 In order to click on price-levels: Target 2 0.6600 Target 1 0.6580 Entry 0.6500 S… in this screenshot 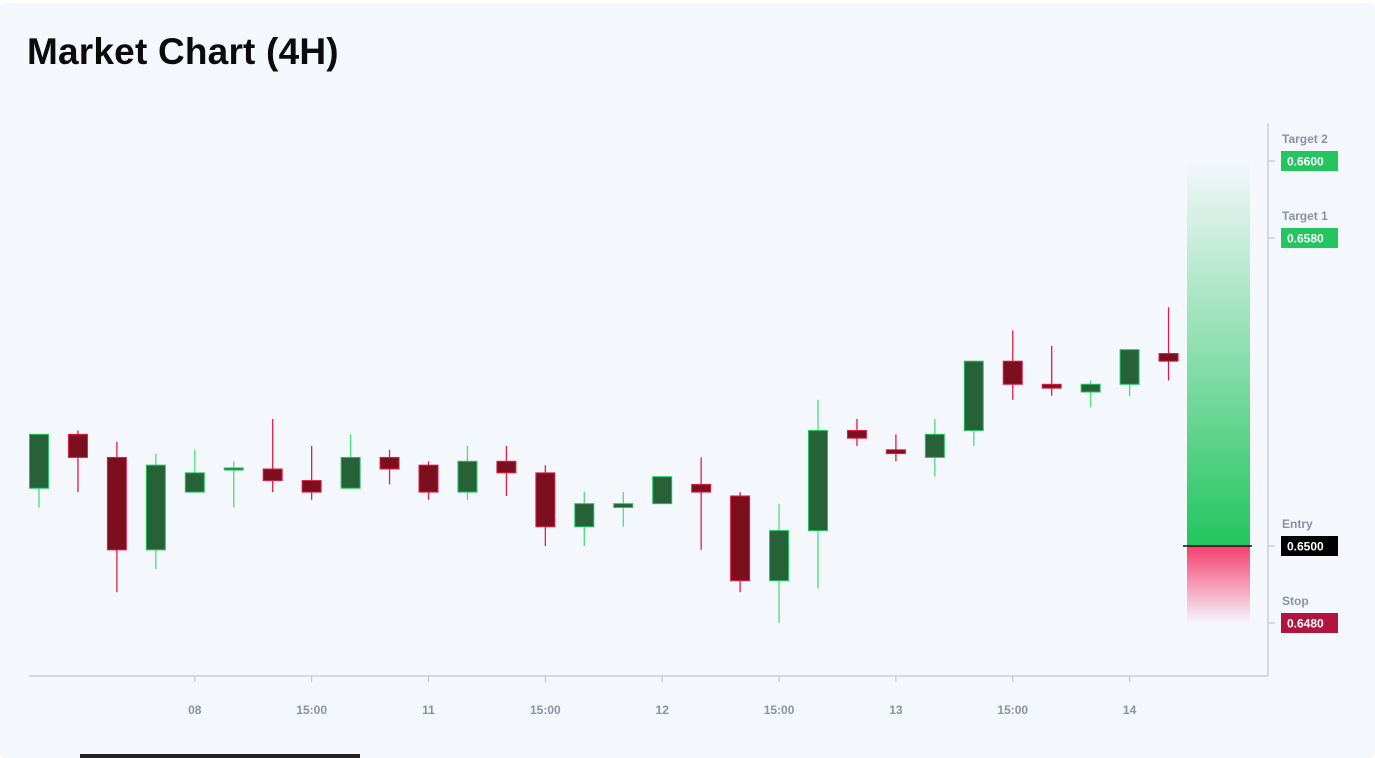, I will do `click(1303, 382)`.